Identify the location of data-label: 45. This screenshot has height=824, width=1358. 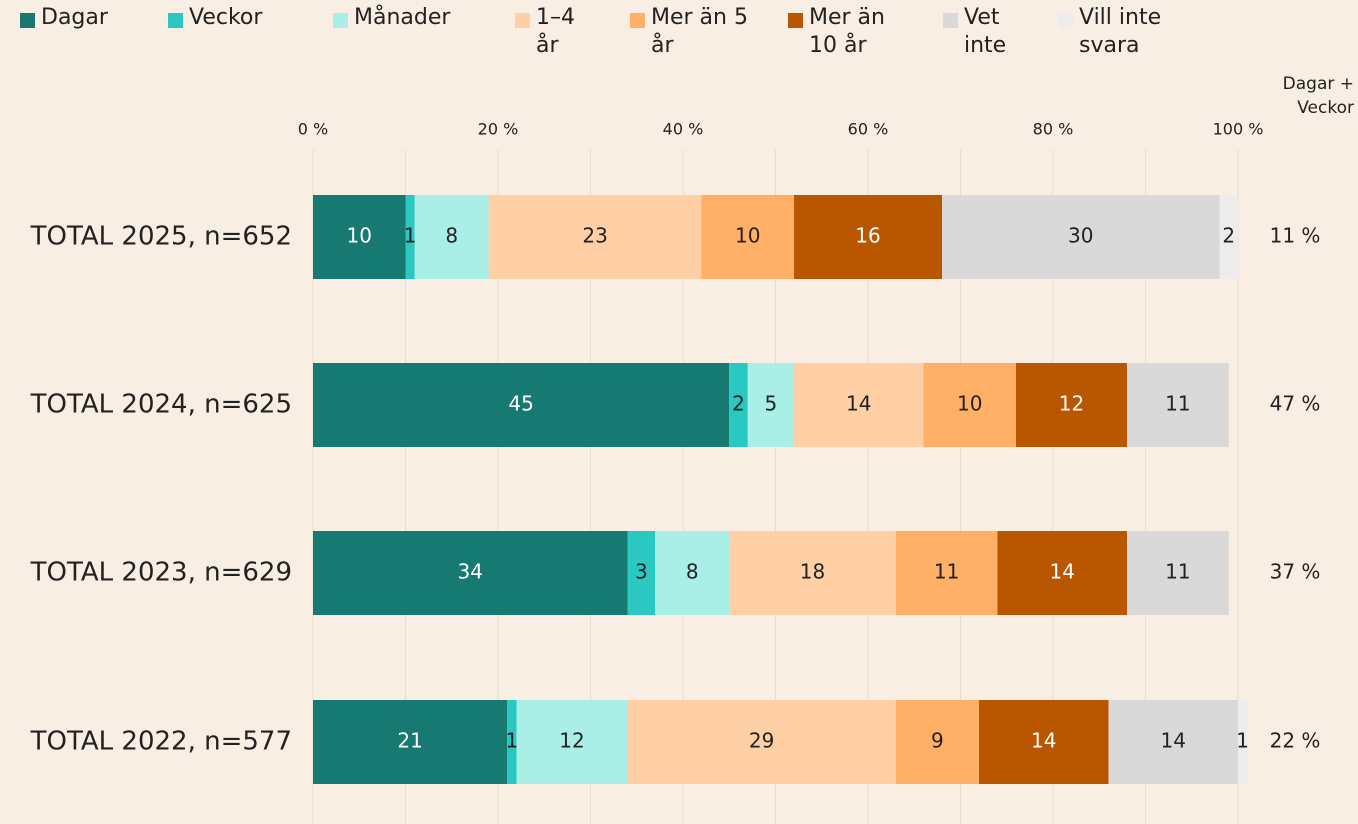
(520, 404).